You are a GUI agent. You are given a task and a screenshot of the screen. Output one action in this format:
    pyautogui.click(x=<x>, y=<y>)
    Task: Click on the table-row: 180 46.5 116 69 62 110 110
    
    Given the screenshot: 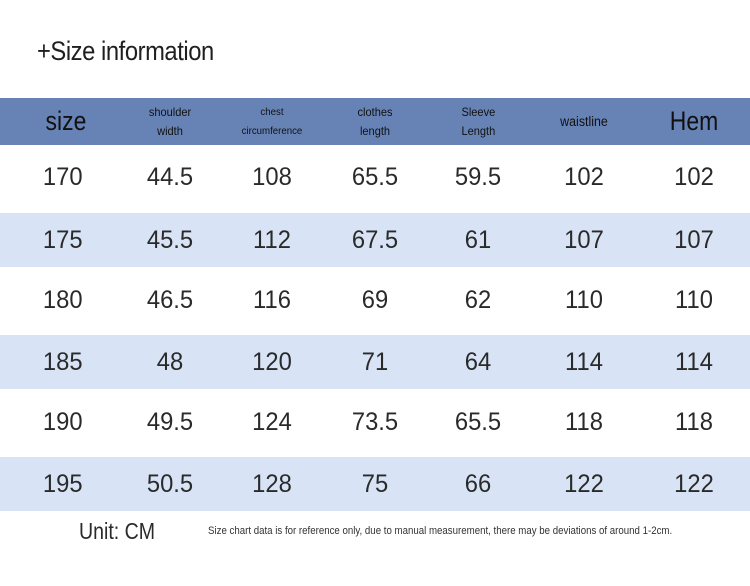 What is the action you would take?
    pyautogui.click(x=375, y=300)
    